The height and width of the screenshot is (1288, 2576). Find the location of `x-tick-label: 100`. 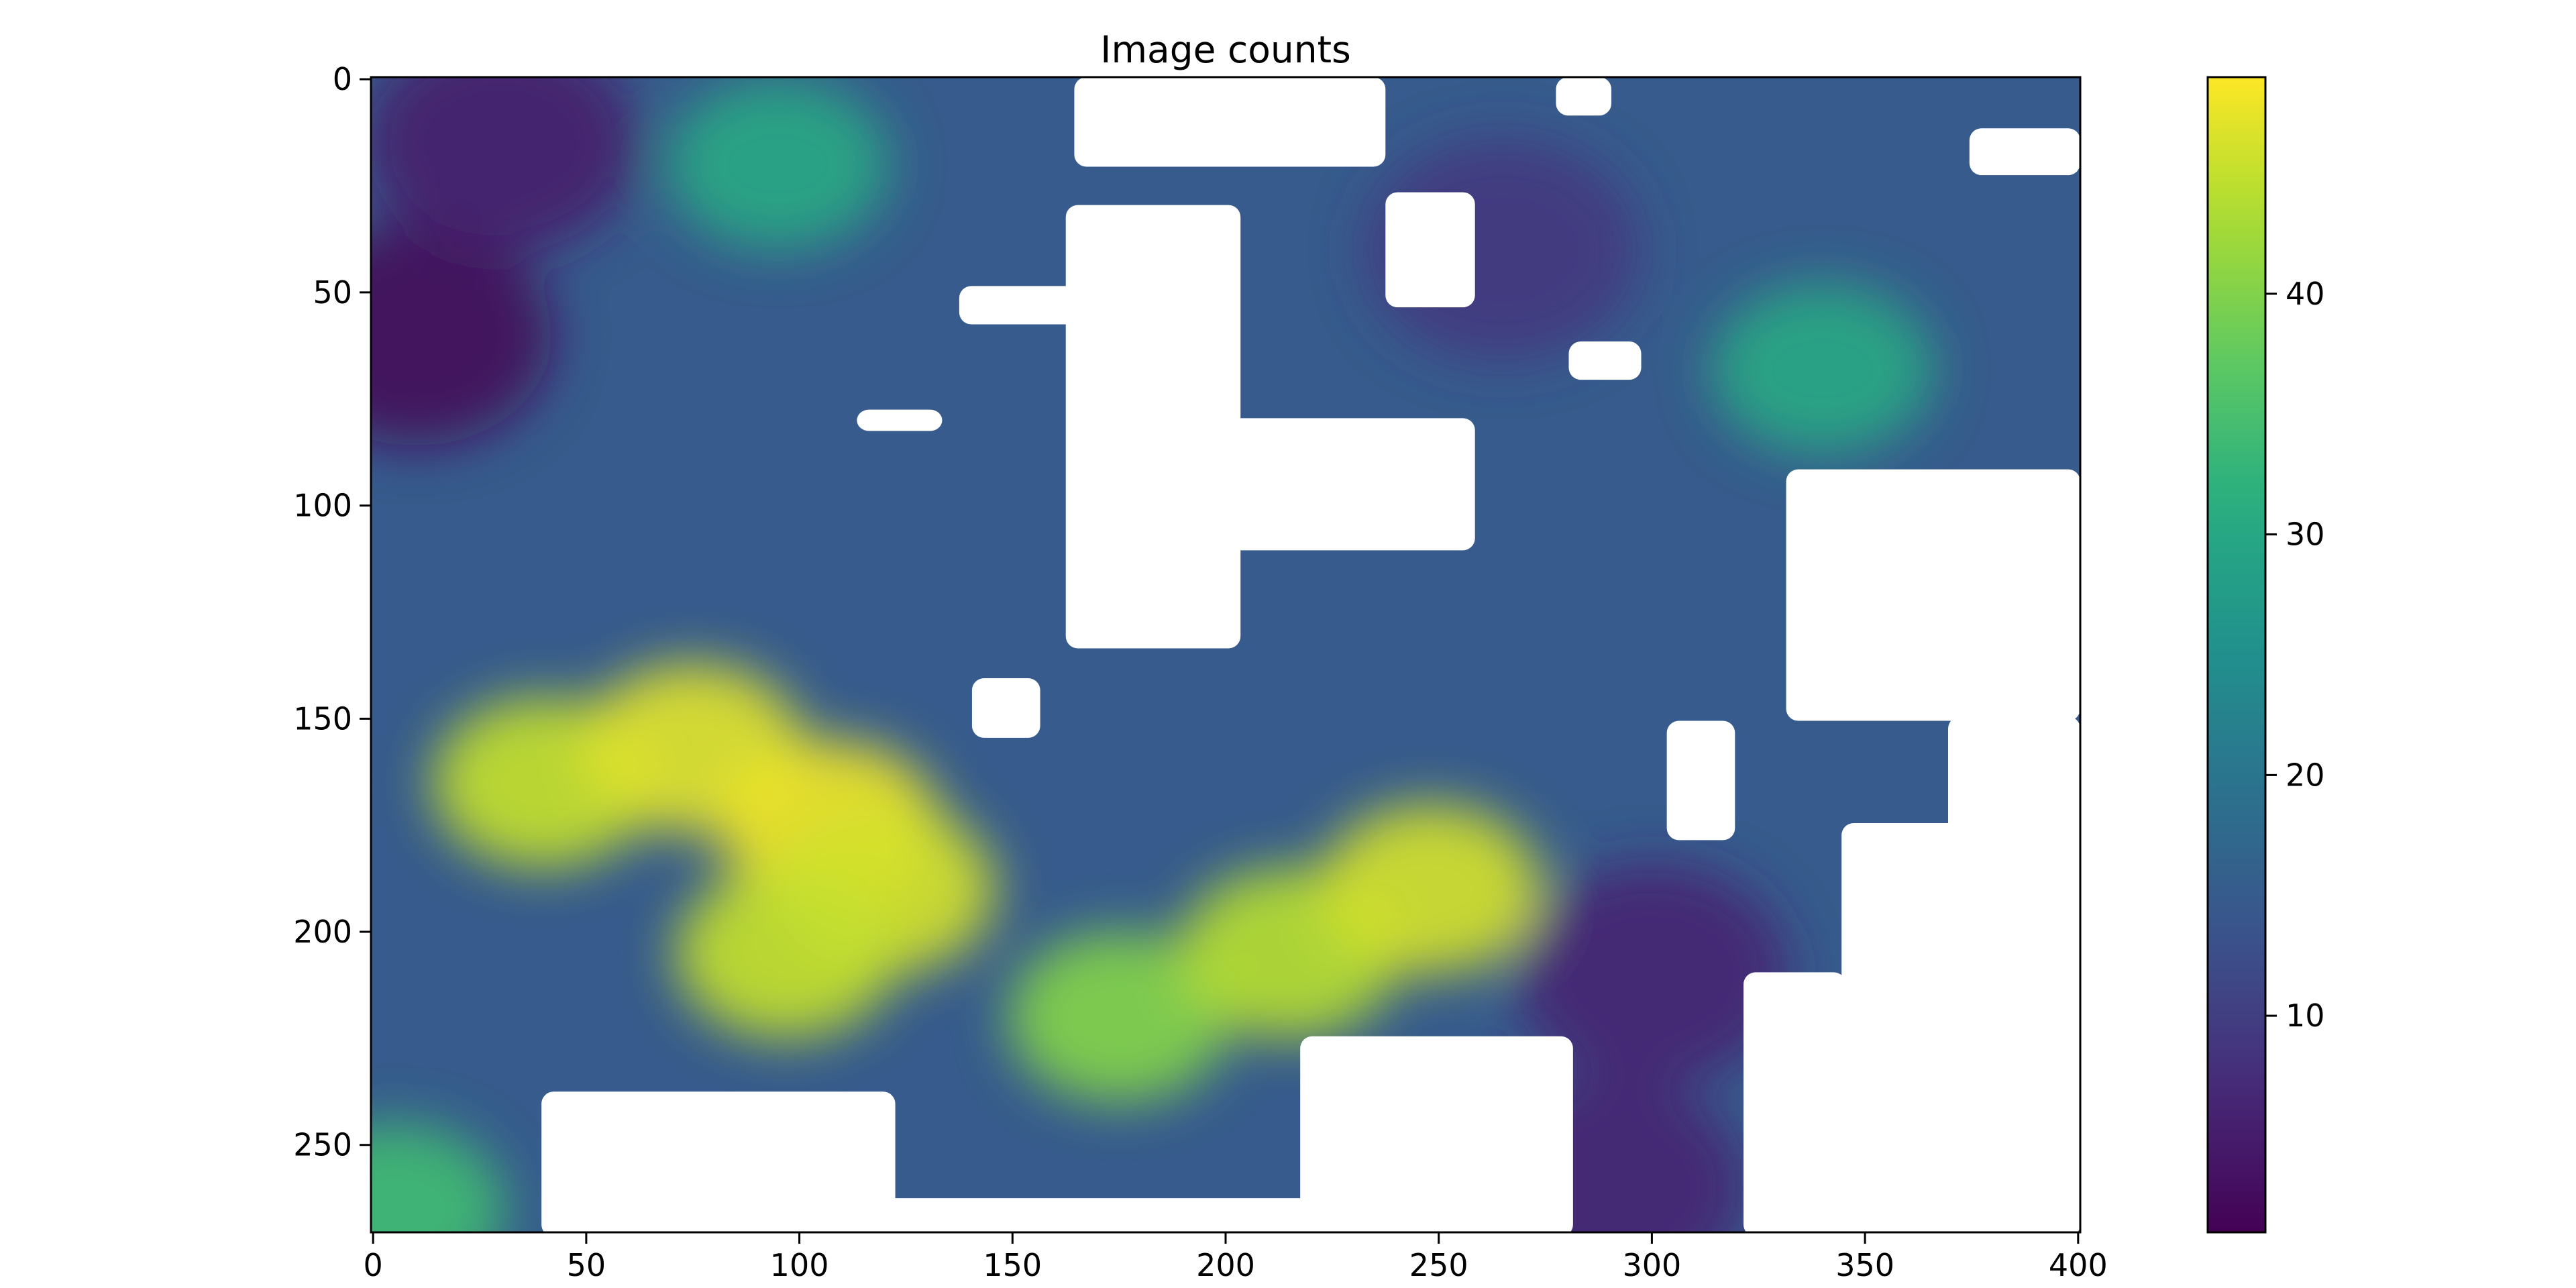

x-tick-label: 100 is located at coordinates (799, 1265).